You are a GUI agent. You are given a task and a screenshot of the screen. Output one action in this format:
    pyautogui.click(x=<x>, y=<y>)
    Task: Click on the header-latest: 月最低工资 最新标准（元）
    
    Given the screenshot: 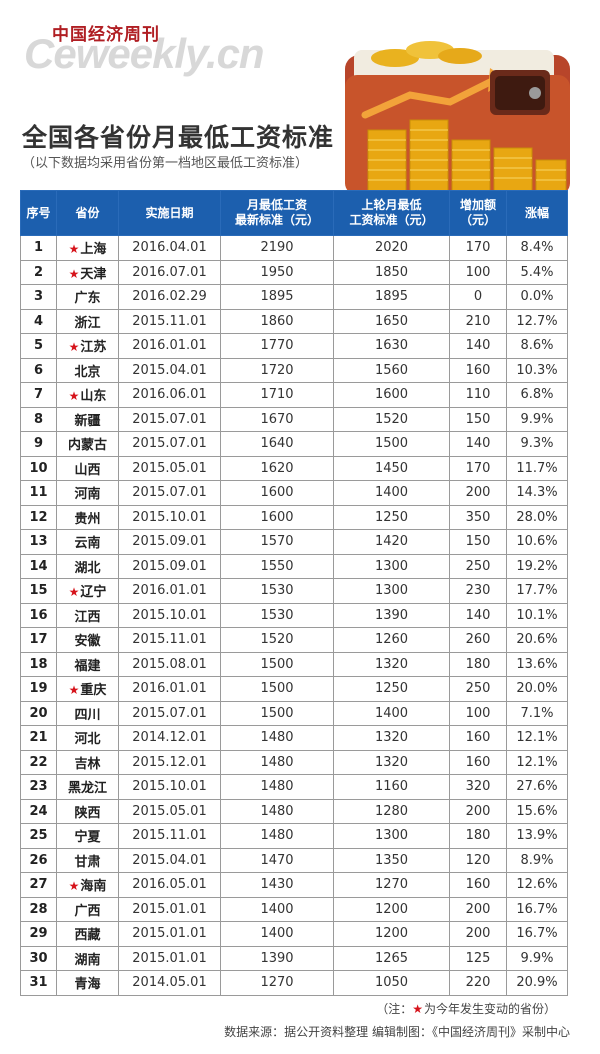 What is the action you would take?
    pyautogui.click(x=277, y=213)
    